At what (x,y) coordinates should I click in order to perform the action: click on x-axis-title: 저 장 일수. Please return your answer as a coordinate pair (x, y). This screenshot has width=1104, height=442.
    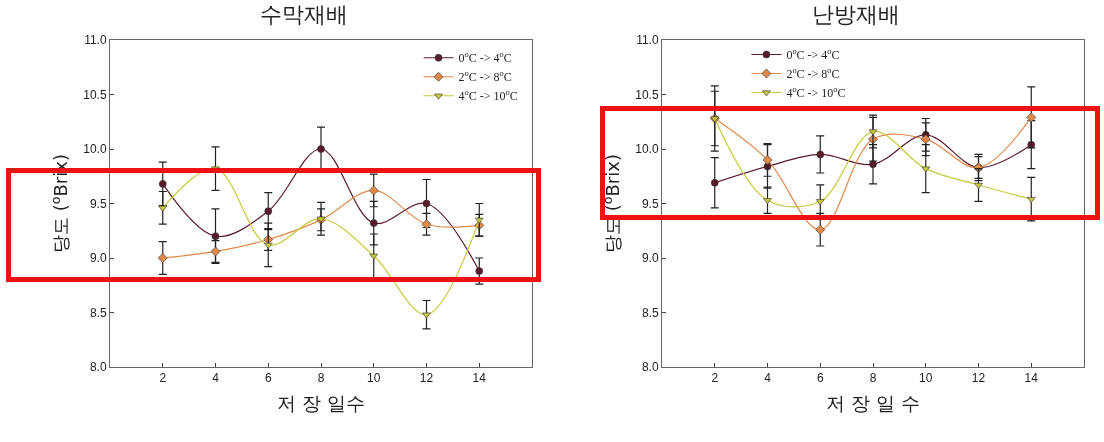
    Looking at the image, I should click on (321, 403).